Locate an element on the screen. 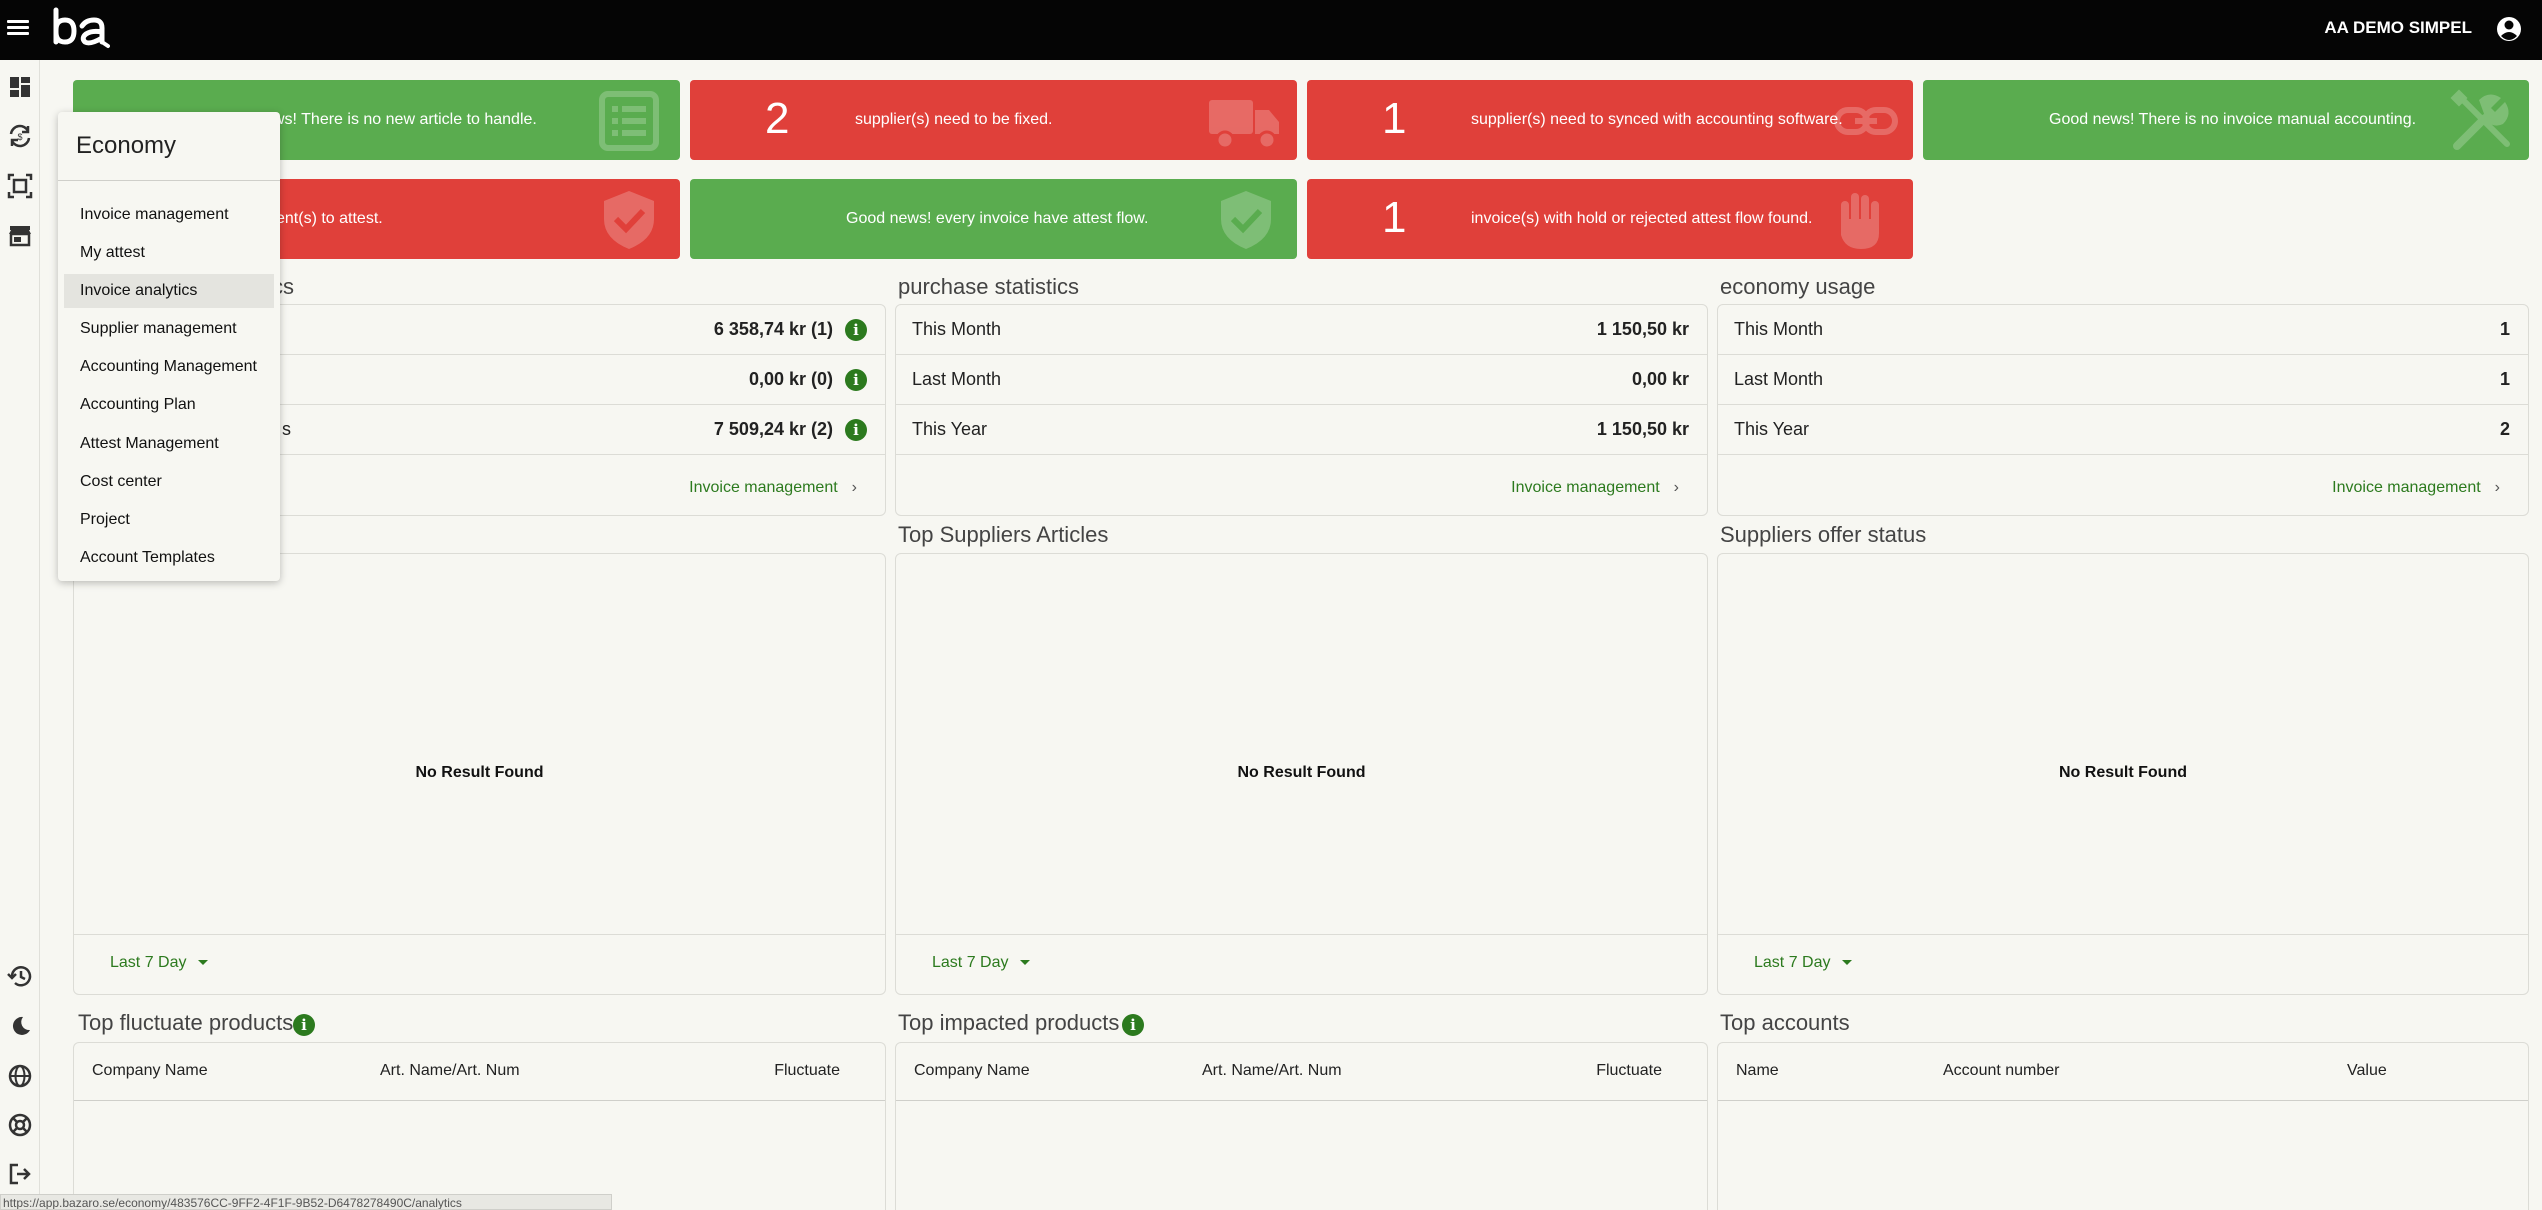 This screenshot has height=1210, width=2542. ba-logo is located at coordinates (81, 28).